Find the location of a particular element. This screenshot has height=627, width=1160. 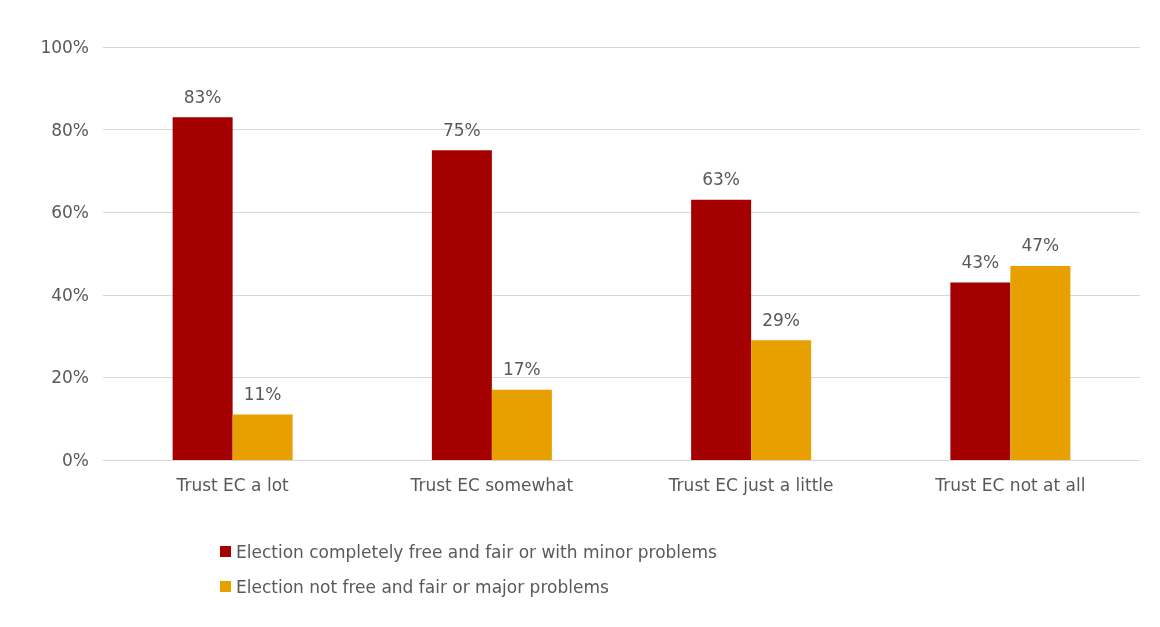

y-tick-label: 20% is located at coordinates (70, 377).